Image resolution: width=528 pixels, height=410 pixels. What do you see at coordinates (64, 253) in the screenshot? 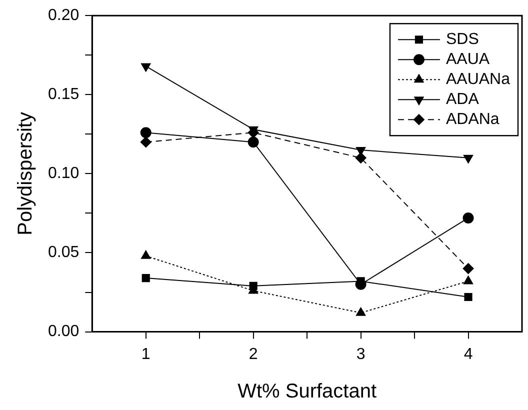
I see `y-tick-label: 0.05` at bounding box center [64, 253].